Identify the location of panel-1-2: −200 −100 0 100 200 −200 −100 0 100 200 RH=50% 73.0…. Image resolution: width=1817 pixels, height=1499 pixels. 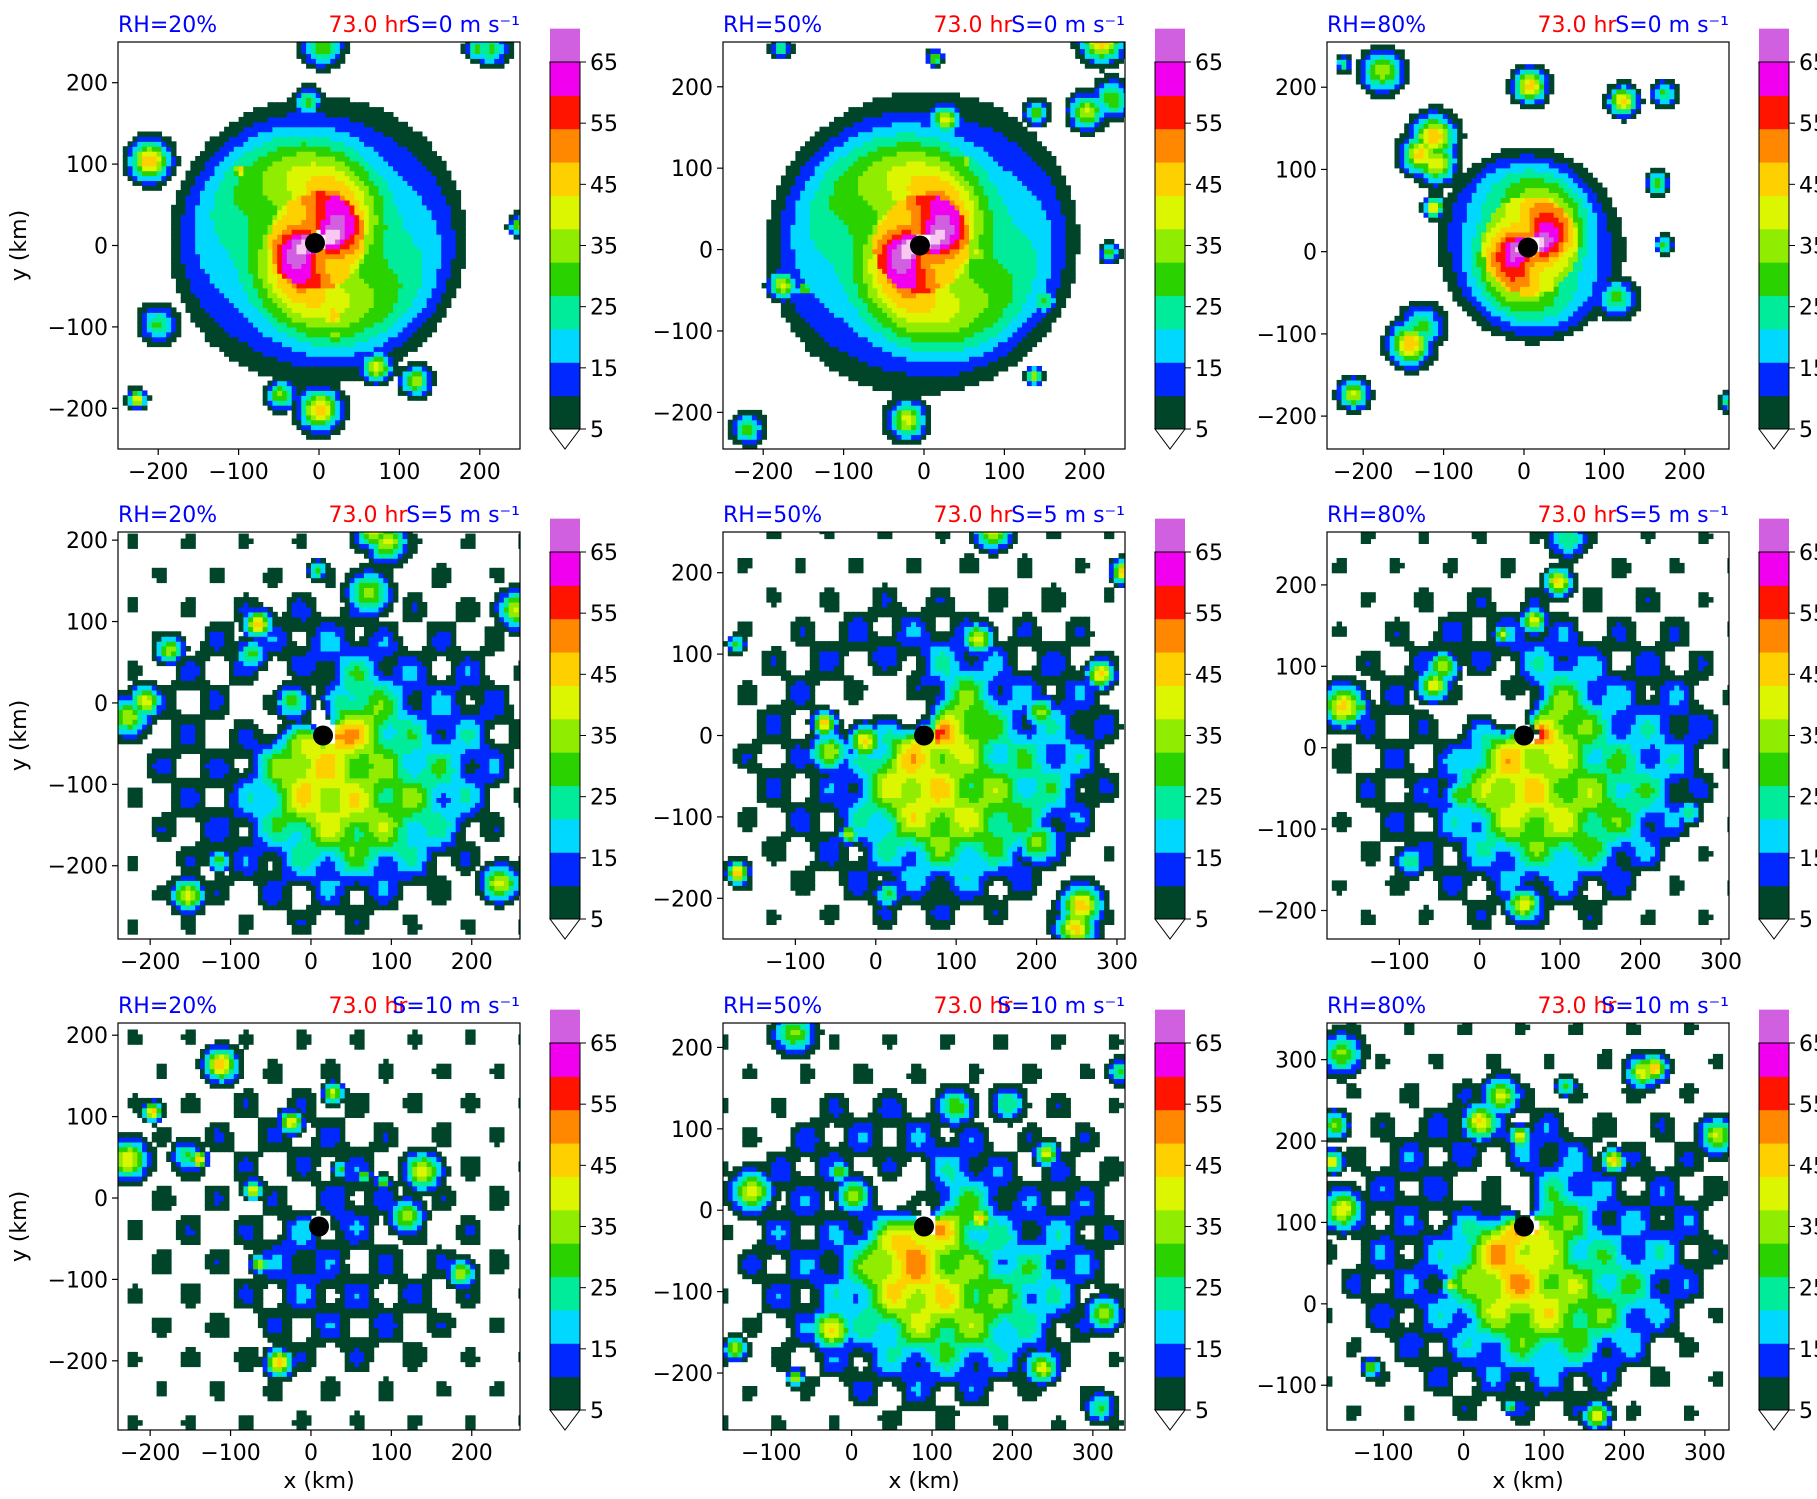
(938, 249).